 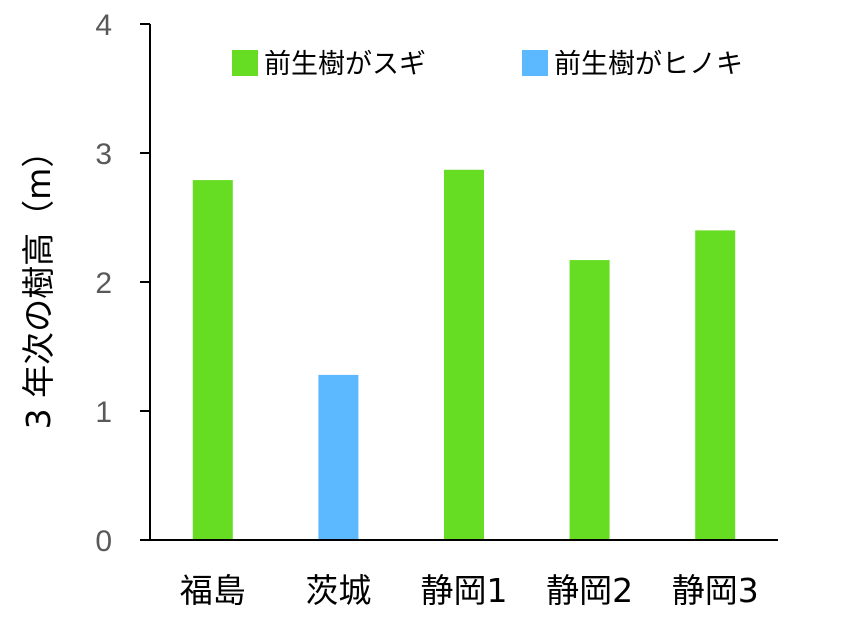 What do you see at coordinates (648, 64) in the screenshot?
I see `legend-label-hinoki: 前生樹がヒノキ` at bounding box center [648, 64].